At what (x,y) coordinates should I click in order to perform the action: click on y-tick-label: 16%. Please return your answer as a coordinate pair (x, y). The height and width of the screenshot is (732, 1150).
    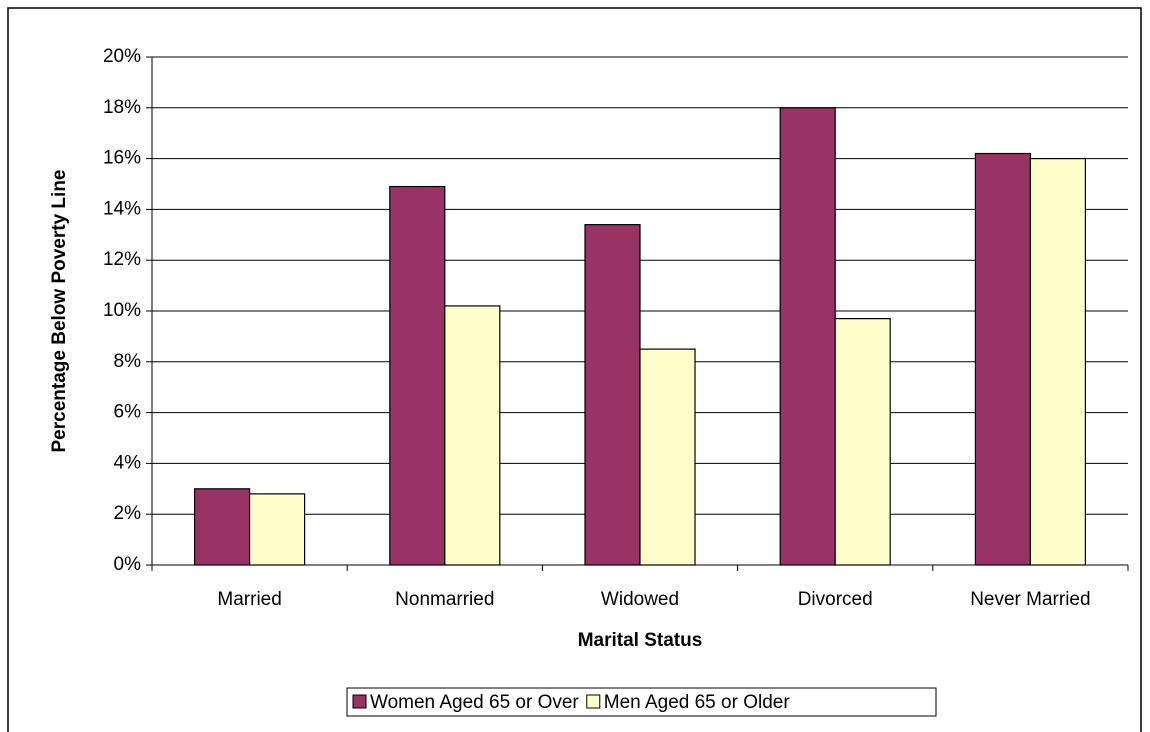
    Looking at the image, I should click on (122, 158).